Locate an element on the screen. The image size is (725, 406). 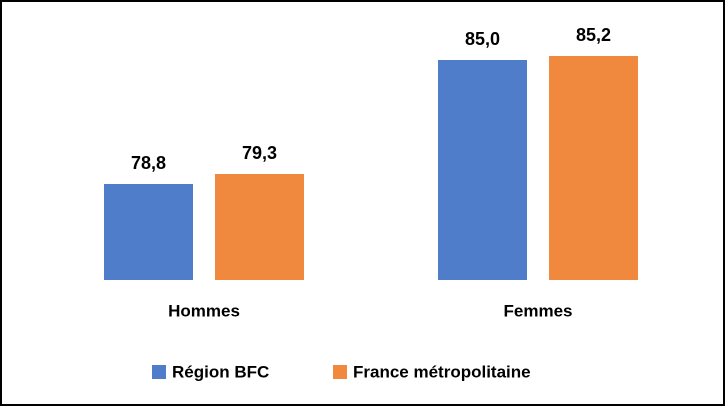
legend-label: Région BFC is located at coordinates (220, 371).